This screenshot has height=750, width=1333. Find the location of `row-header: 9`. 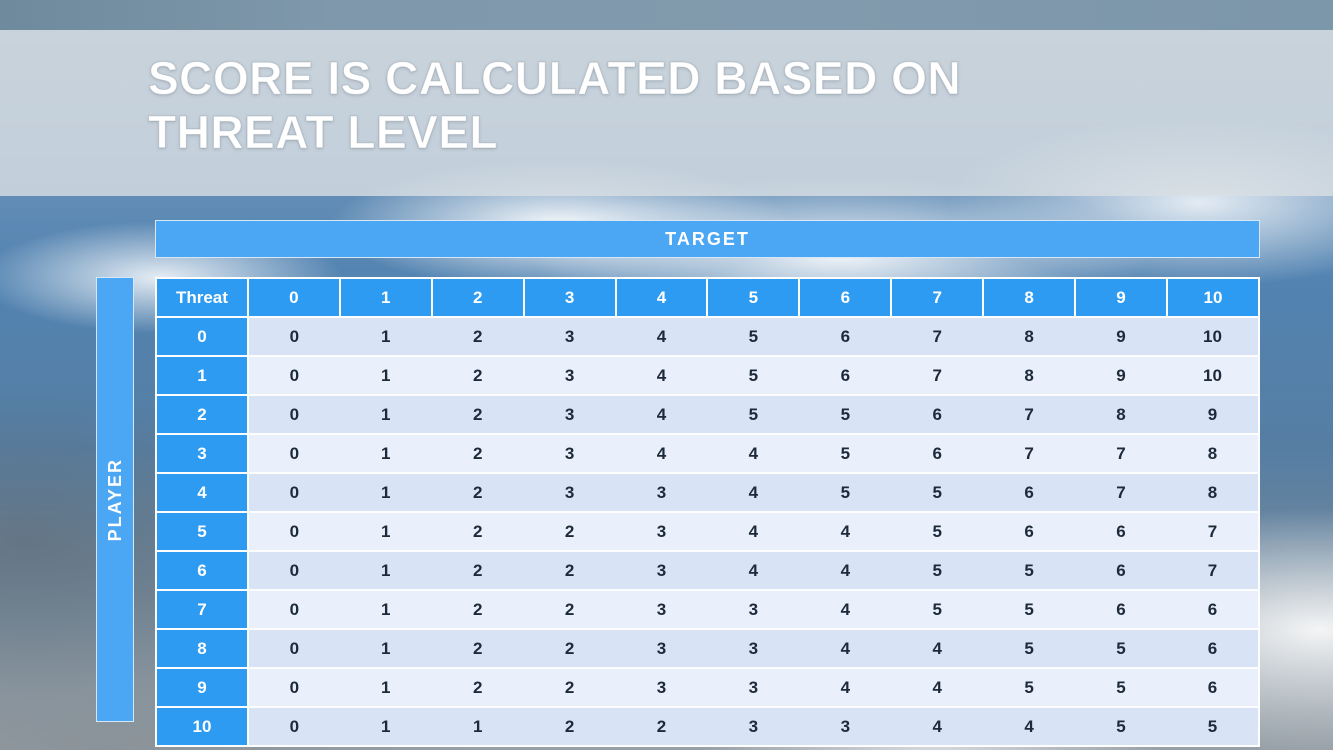

row-header: 9 is located at coordinates (202, 687).